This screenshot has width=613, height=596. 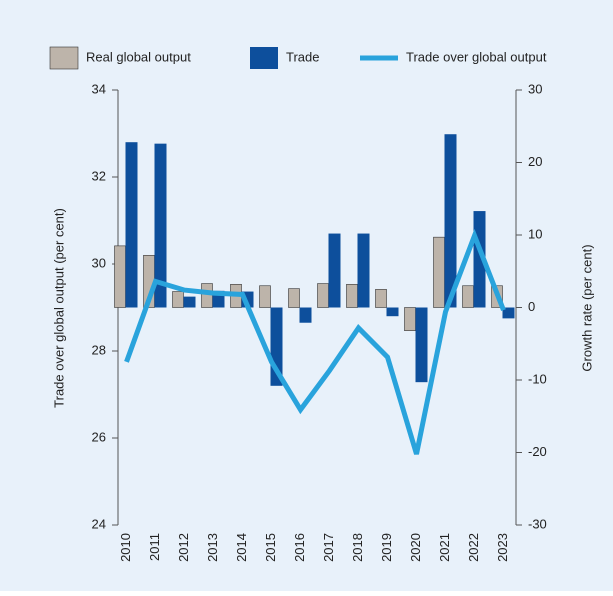 I want to click on y-axis-label: Trade over global output (per cent), so click(x=58, y=308).